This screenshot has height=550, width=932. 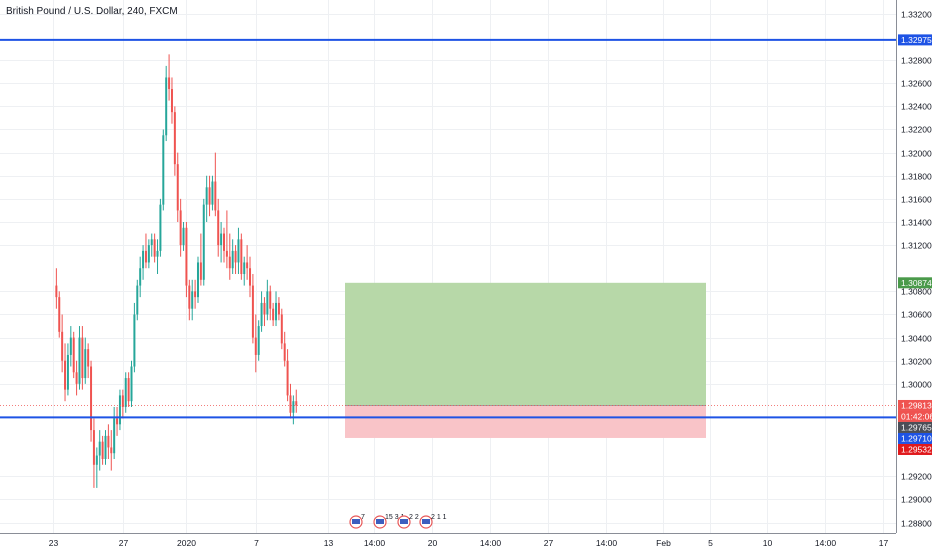 What do you see at coordinates (916, 315) in the screenshot?
I see `price-axis-label: 1.30600` at bounding box center [916, 315].